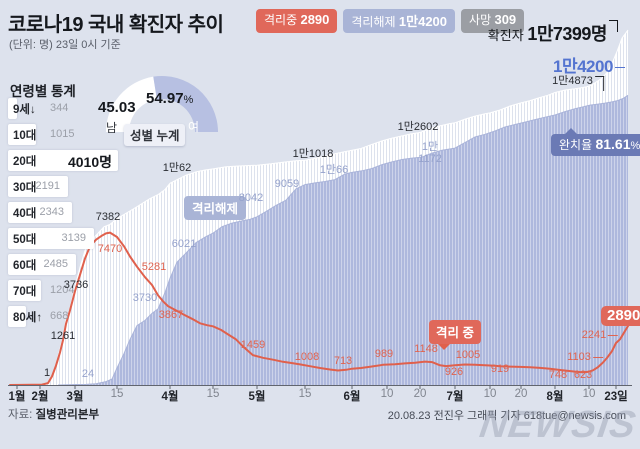 The height and width of the screenshot is (449, 640). What do you see at coordinates (165, 98) in the screenshot?
I see `female-percentage-value: 54.97` at bounding box center [165, 98].